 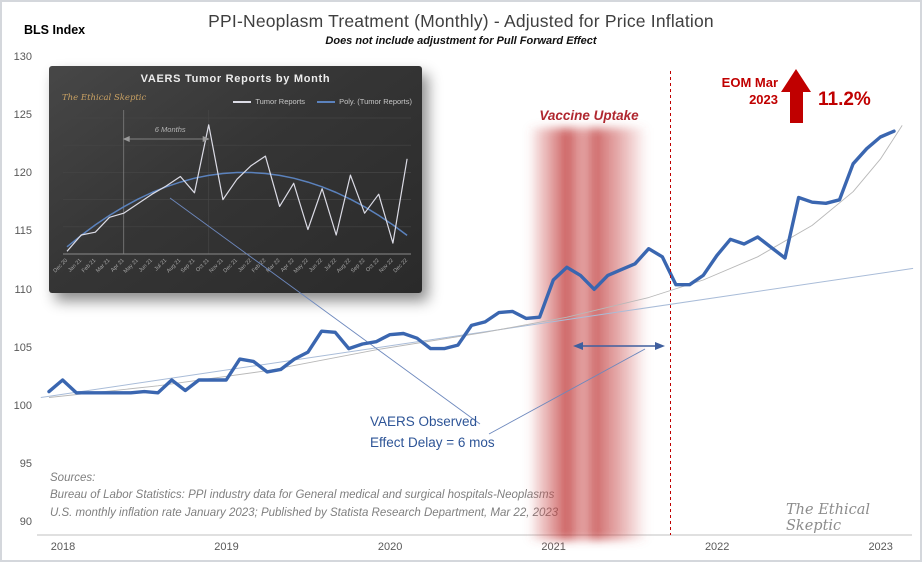 I want to click on inset-x-tick-label: Dec 22, so click(x=401, y=266).